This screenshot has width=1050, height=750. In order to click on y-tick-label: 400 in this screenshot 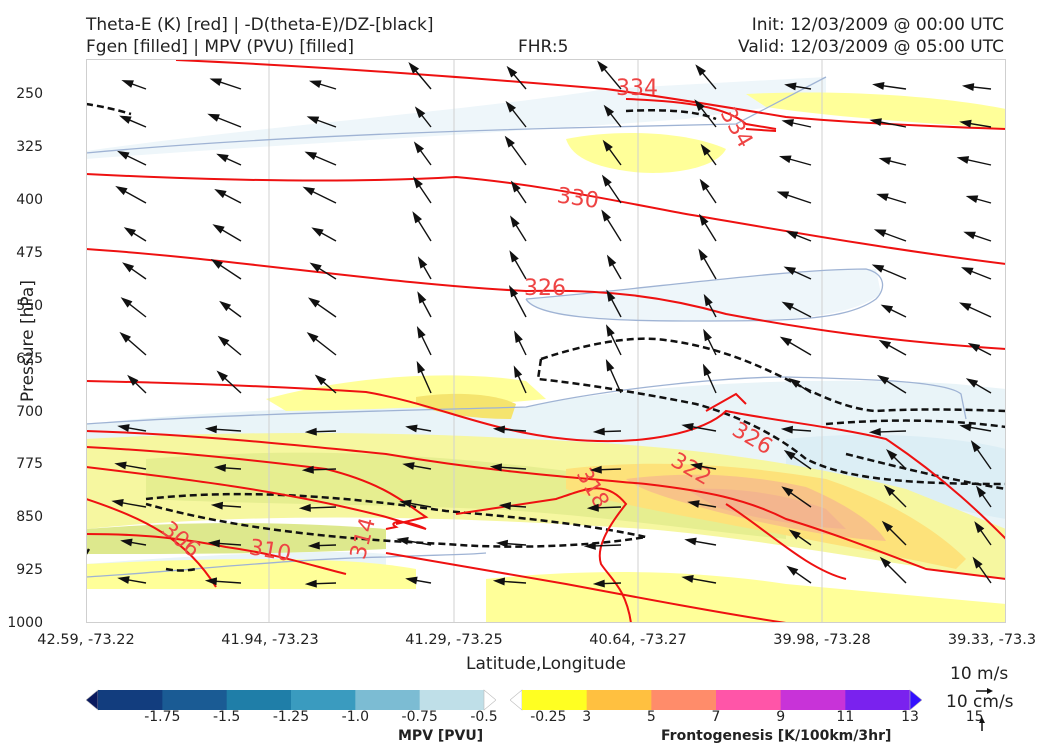, I will do `click(29, 200)`.